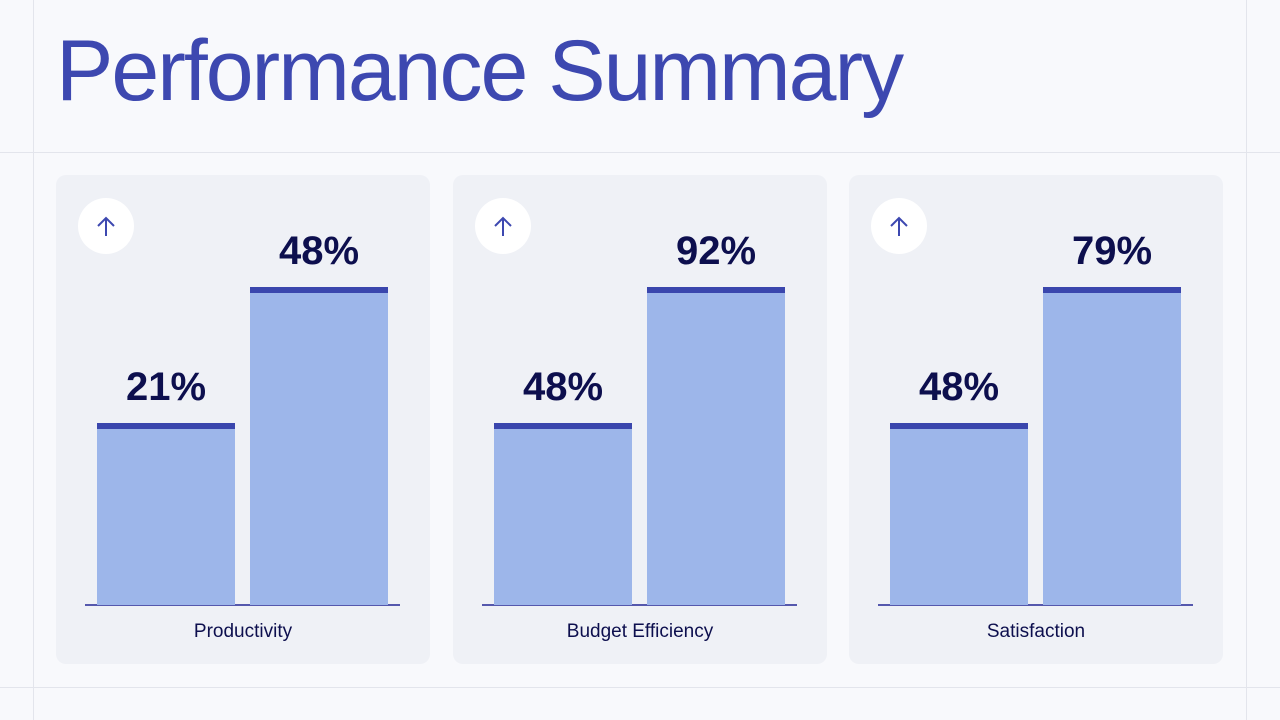 Image resolution: width=1280 pixels, height=720 pixels. What do you see at coordinates (1112, 251) in the screenshot?
I see `data-label: 79%` at bounding box center [1112, 251].